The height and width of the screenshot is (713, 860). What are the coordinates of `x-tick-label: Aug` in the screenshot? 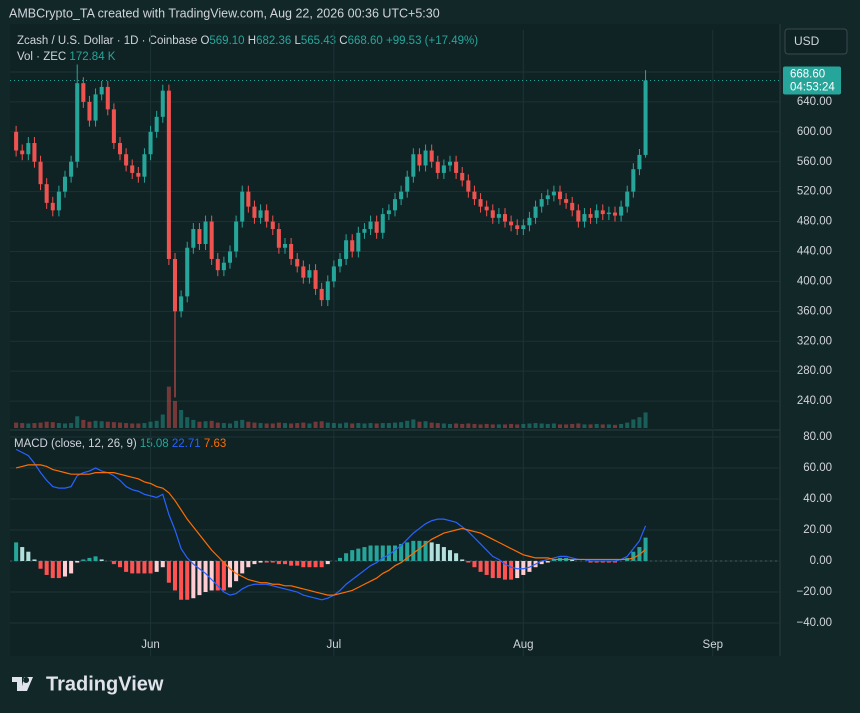 It's located at (523, 645).